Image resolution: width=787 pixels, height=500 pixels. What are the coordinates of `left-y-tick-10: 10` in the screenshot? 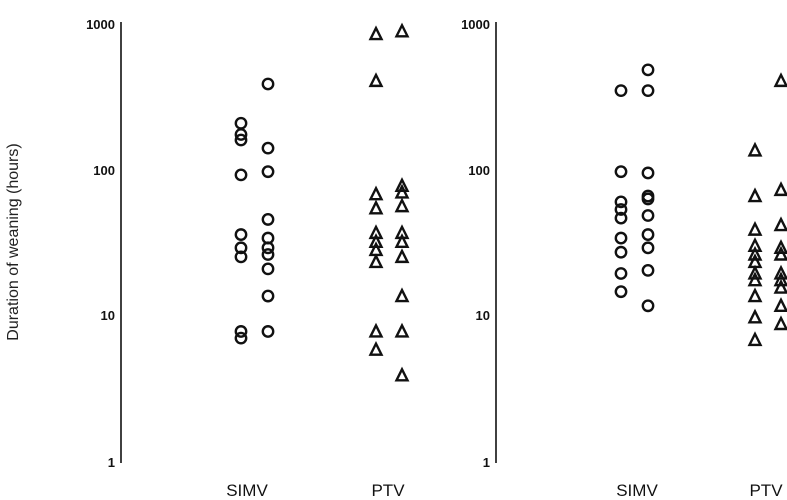 It's located at (108, 315).